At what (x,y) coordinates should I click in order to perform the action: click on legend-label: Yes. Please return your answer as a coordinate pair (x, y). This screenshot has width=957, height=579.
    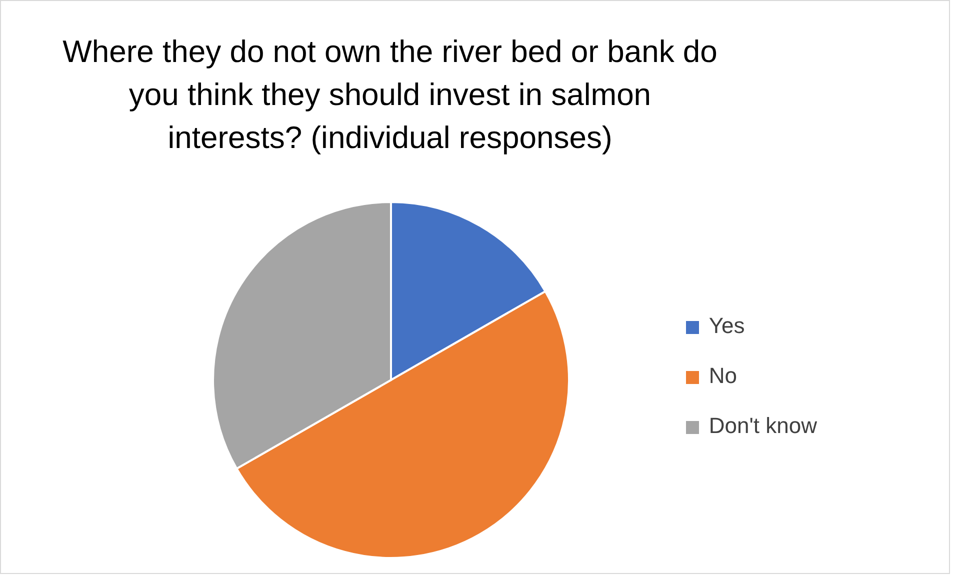
    Looking at the image, I should click on (726, 325).